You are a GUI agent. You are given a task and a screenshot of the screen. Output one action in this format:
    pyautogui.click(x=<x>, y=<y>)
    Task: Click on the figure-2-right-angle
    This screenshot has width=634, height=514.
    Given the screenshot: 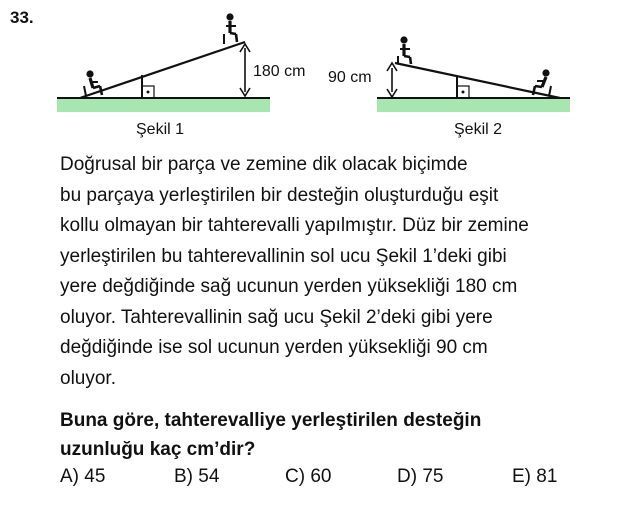 What is the action you would take?
    pyautogui.click(x=463, y=92)
    